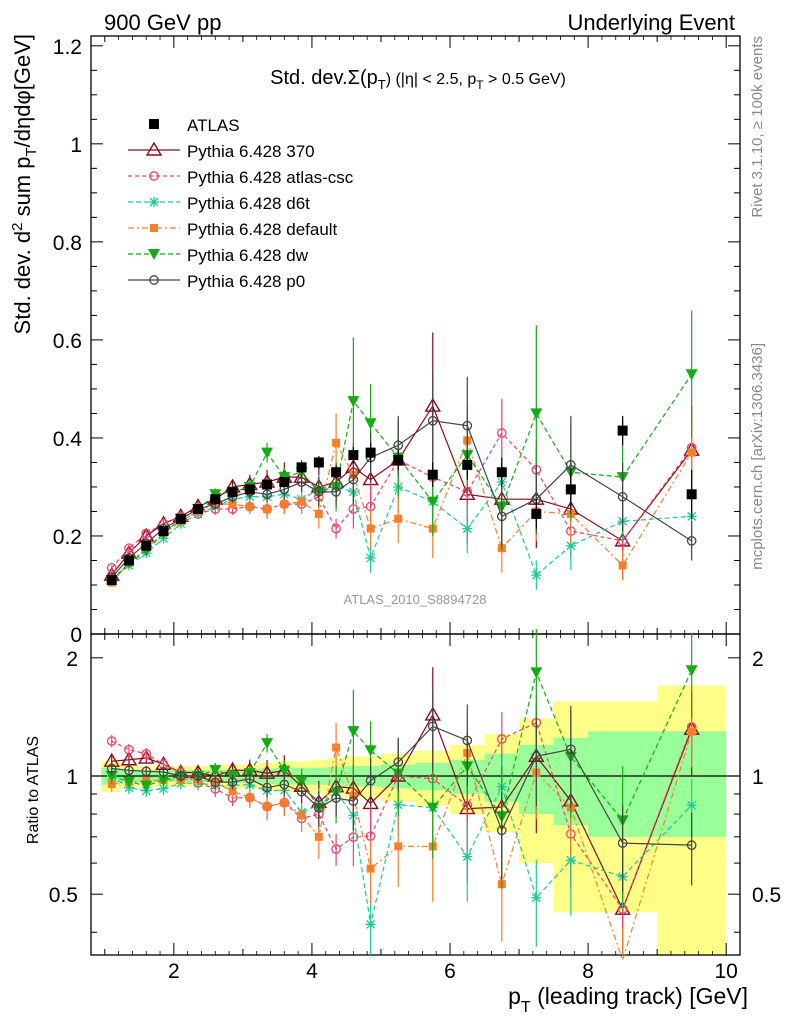 Image resolution: width=786 pixels, height=1024 pixels. I want to click on x-tick-label-2: 6, so click(450, 971).